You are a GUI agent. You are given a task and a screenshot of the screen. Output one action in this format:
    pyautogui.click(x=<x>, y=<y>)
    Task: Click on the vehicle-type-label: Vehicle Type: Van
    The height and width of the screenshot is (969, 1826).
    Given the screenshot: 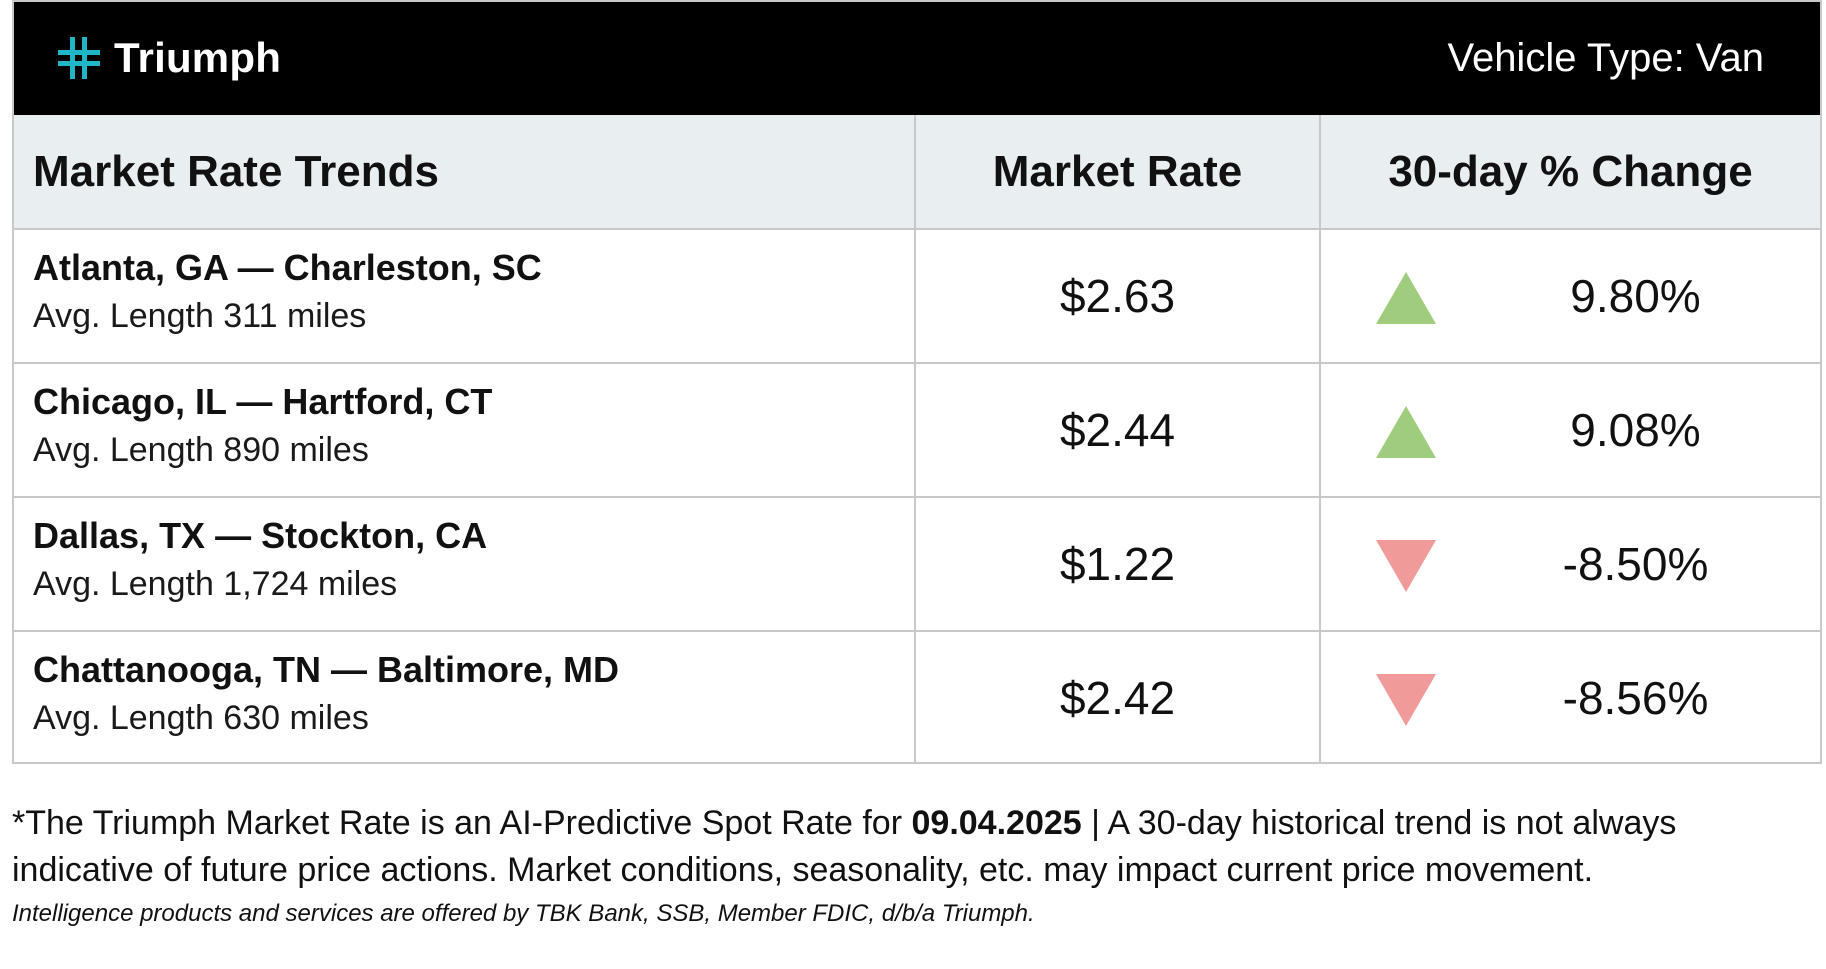 What is the action you would take?
    pyautogui.click(x=1605, y=58)
    